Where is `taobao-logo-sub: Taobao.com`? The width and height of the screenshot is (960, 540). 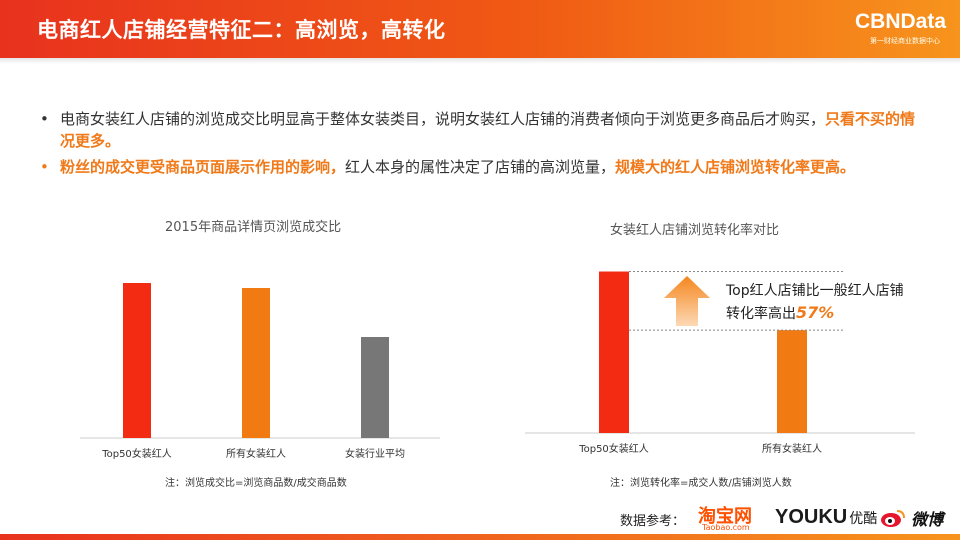
taobao-logo-sub: Taobao.com is located at coordinates (726, 527).